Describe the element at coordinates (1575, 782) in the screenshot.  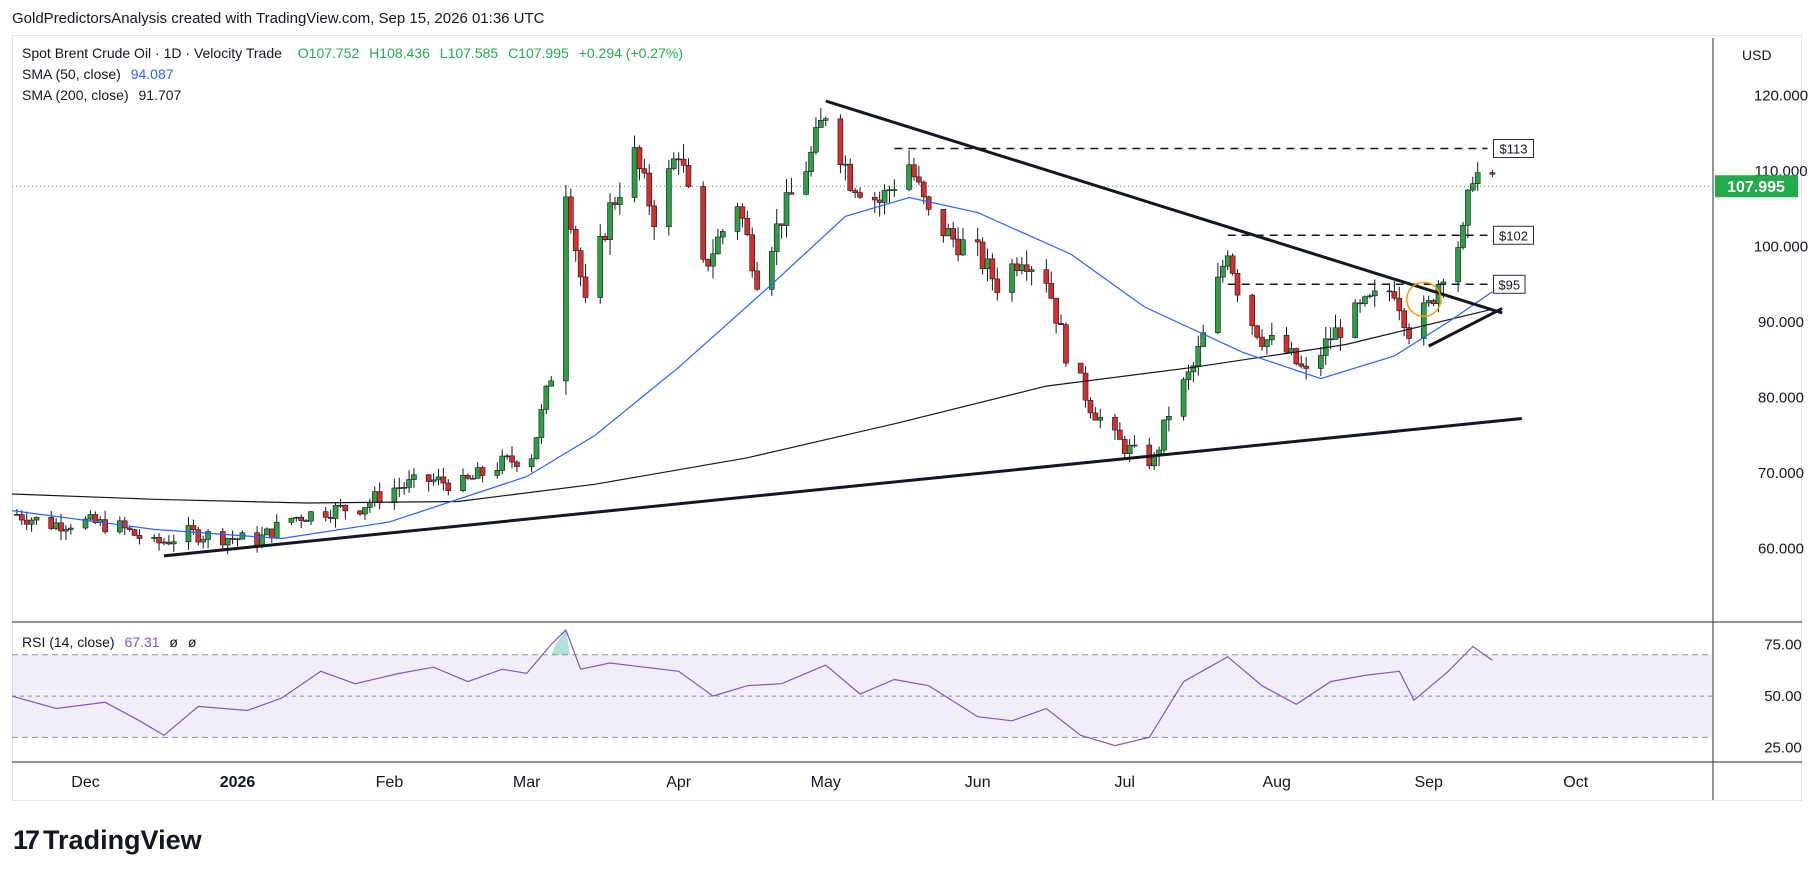
I see `time-tick-label: Oct` at that location.